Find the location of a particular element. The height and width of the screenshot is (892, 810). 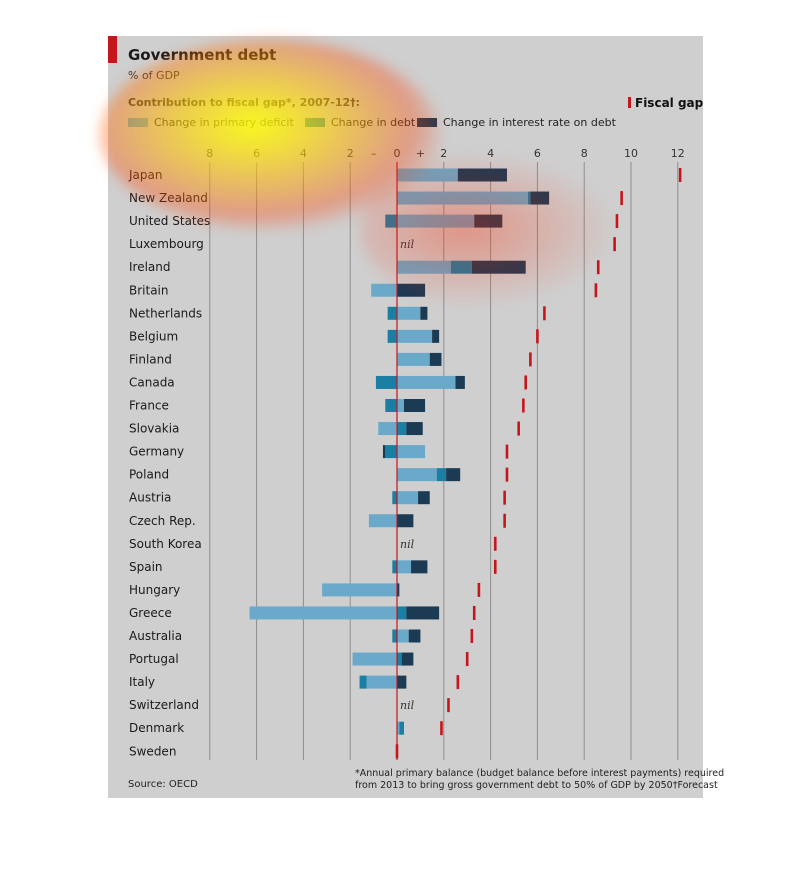

country-label: Canada is located at coordinates (152, 382).